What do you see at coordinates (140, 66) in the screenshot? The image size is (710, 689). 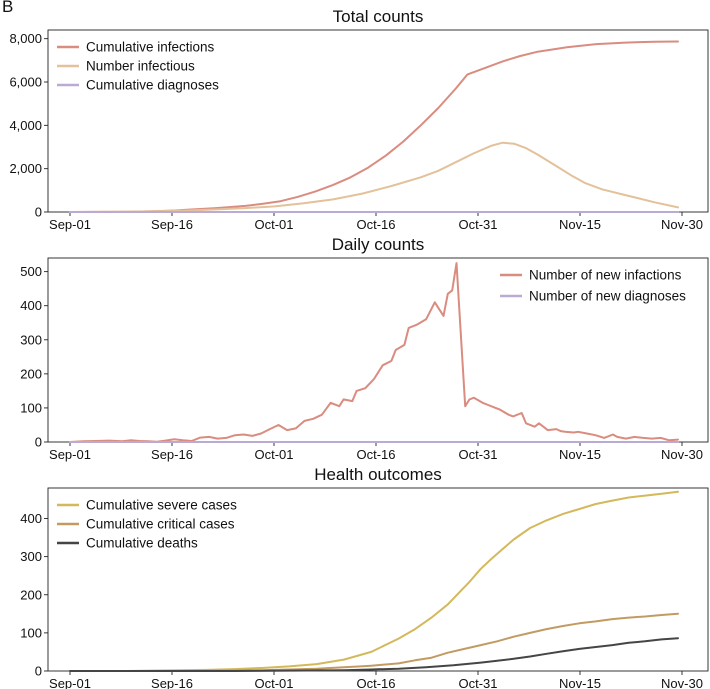 I see `legend-label: Number infectious` at bounding box center [140, 66].